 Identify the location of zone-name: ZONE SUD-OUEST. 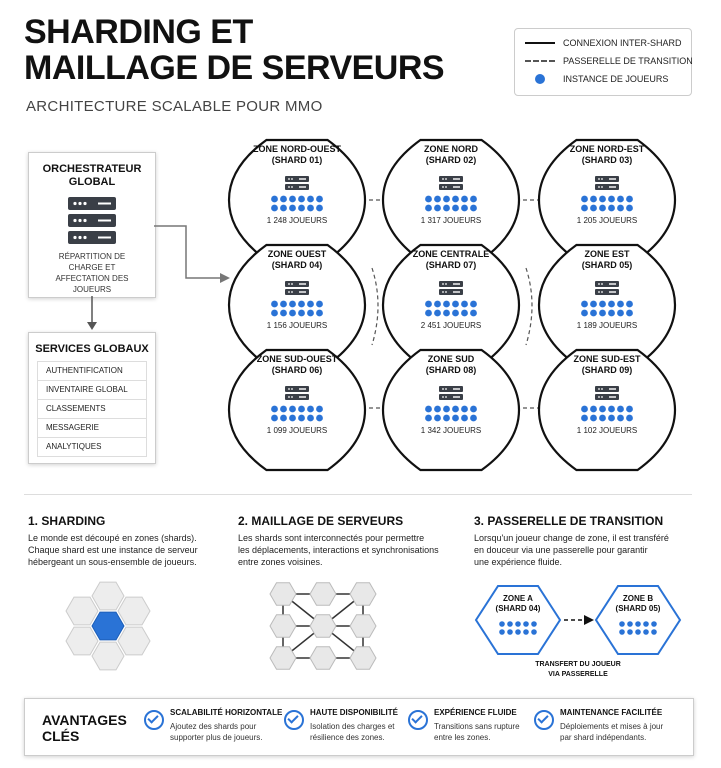
(297, 359).